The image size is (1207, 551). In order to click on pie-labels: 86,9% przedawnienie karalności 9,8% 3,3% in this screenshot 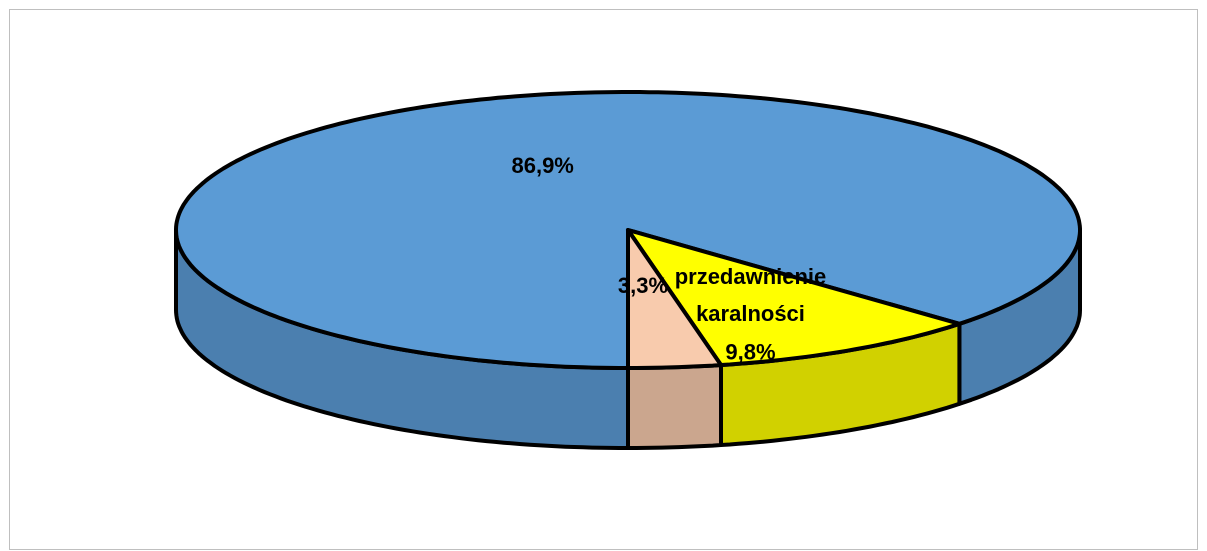, I will do `click(668, 259)`.